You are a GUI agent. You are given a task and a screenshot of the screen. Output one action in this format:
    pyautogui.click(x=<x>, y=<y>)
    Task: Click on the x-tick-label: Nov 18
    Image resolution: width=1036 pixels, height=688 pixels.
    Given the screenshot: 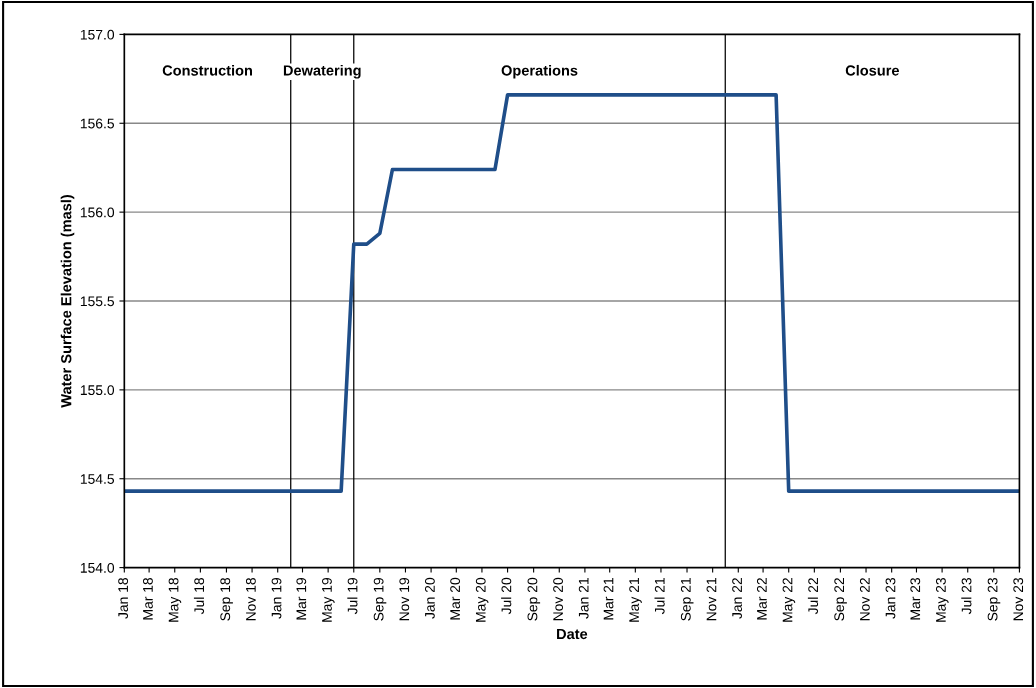 What is the action you would take?
    pyautogui.click(x=250, y=599)
    